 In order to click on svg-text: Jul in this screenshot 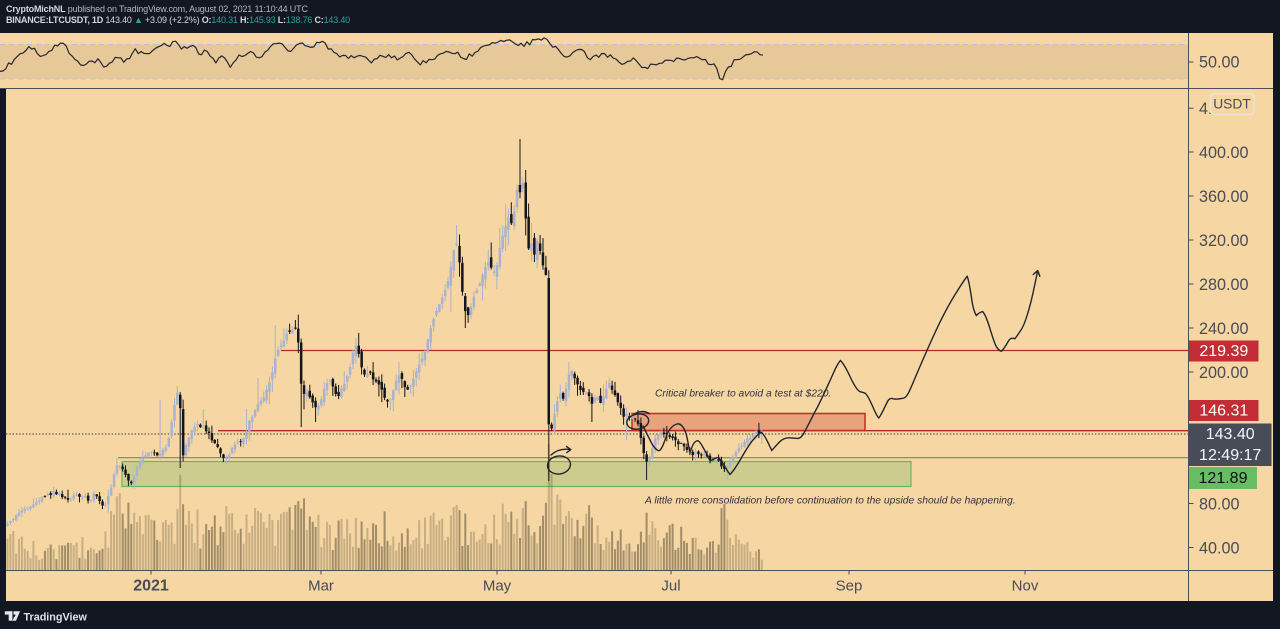, I will do `click(670, 585)`.